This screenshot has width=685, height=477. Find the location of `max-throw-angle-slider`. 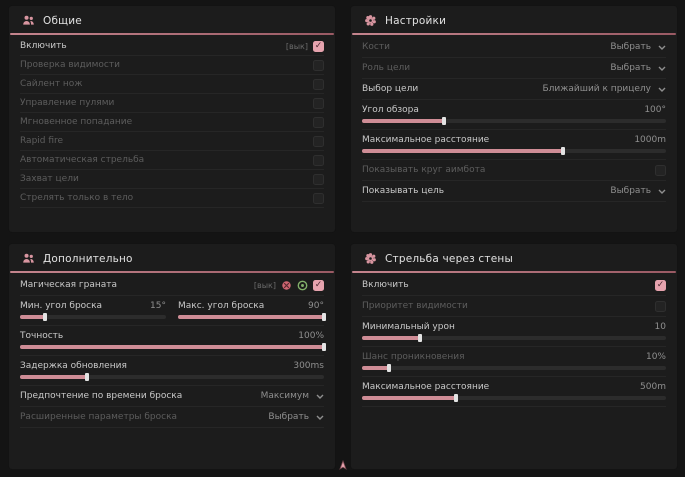

max-throw-angle-slider is located at coordinates (252, 317).